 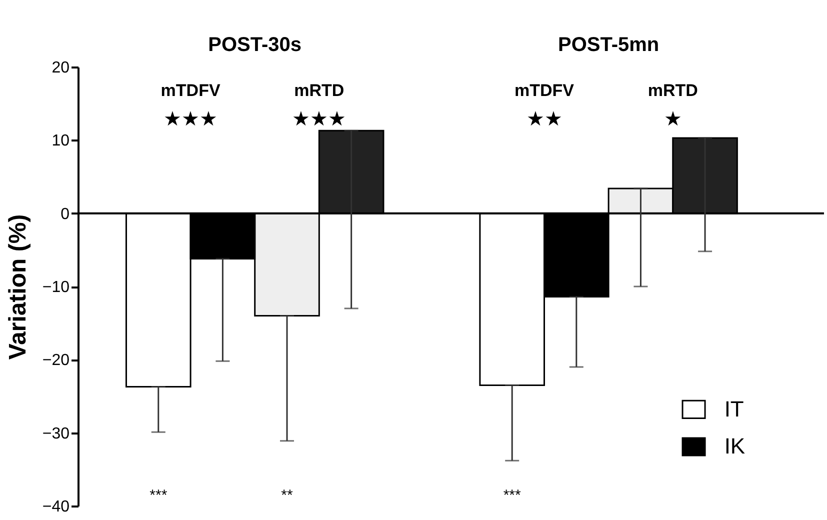 What do you see at coordinates (56, 433) in the screenshot?
I see `y-tick-label: −30` at bounding box center [56, 433].